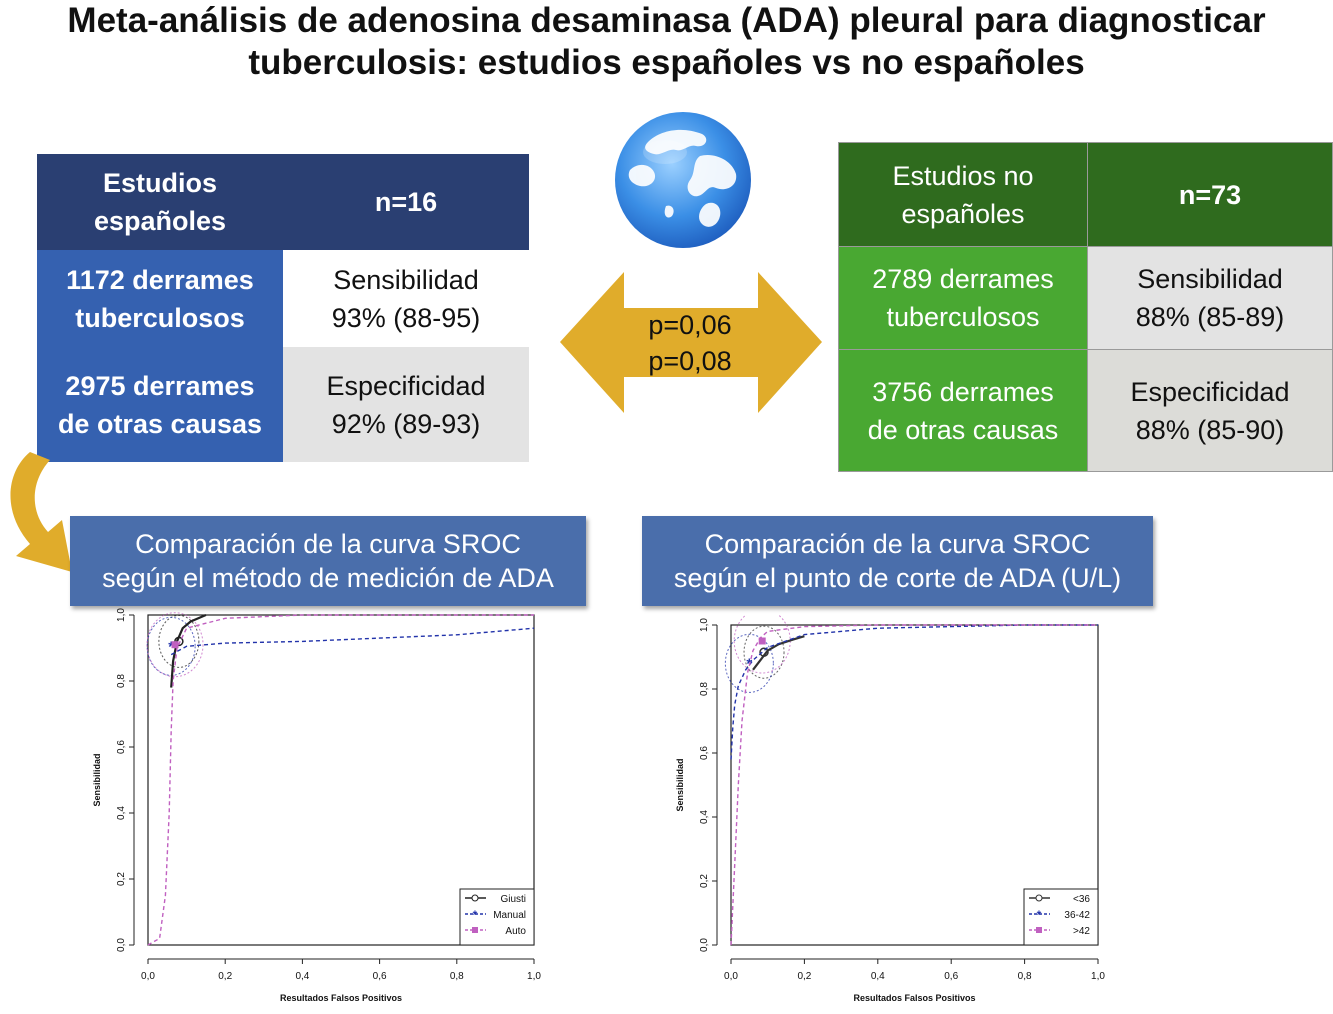  What do you see at coordinates (897, 578) in the screenshot?
I see `banner-right-line-2: según el punto de corte de ADA (U/L)` at bounding box center [897, 578].